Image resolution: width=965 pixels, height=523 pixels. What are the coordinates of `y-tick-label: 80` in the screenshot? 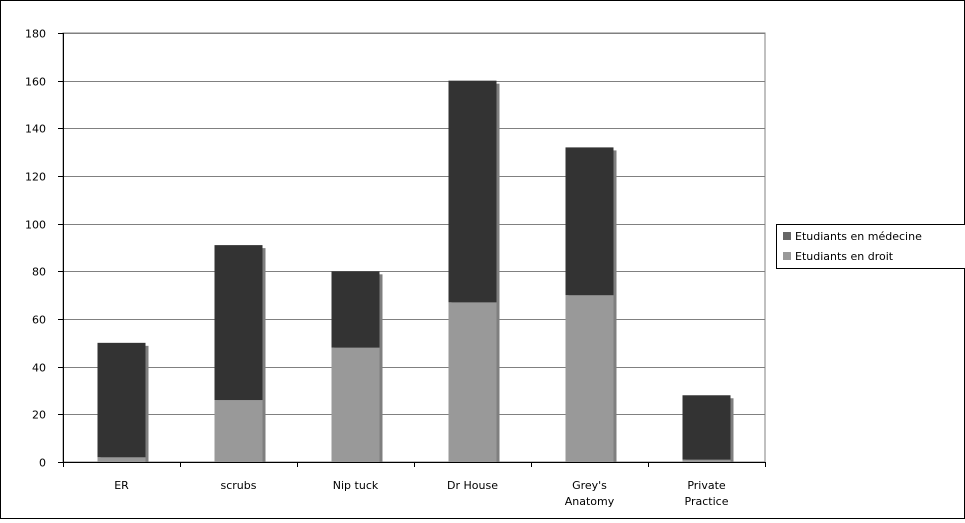 It's located at (39, 272).